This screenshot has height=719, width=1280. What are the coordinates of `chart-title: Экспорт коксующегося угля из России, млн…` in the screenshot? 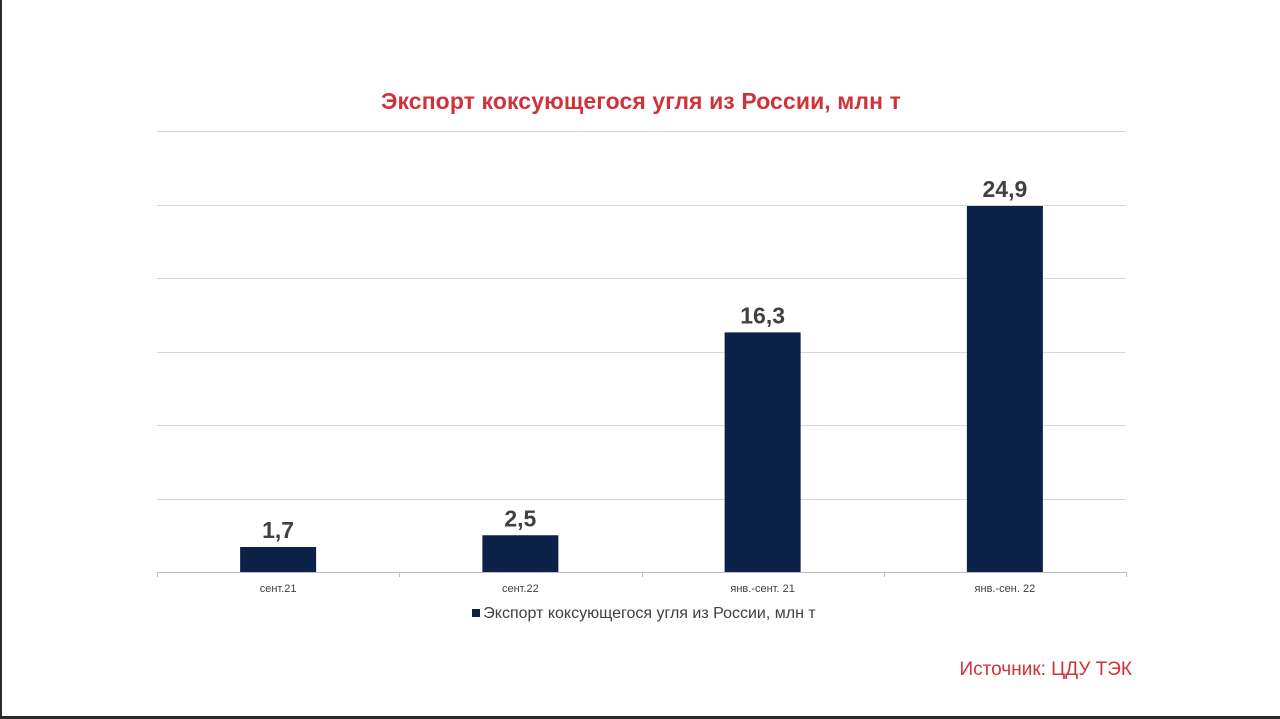 It's located at (641, 101).